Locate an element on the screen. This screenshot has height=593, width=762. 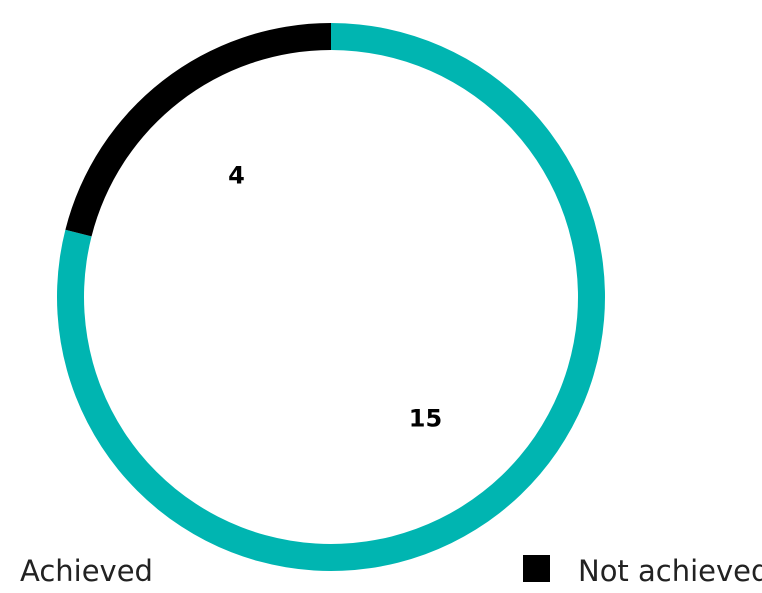
slice-not-achieved is located at coordinates (198, 130).